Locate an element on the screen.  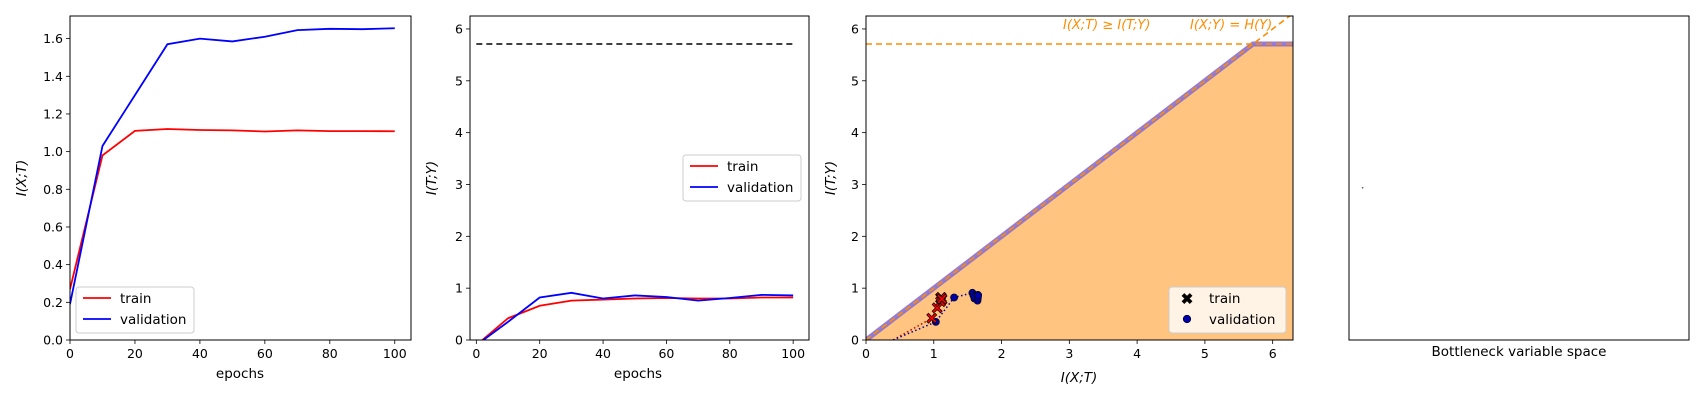
y-tick-label: 0.2 is located at coordinates (53, 302).